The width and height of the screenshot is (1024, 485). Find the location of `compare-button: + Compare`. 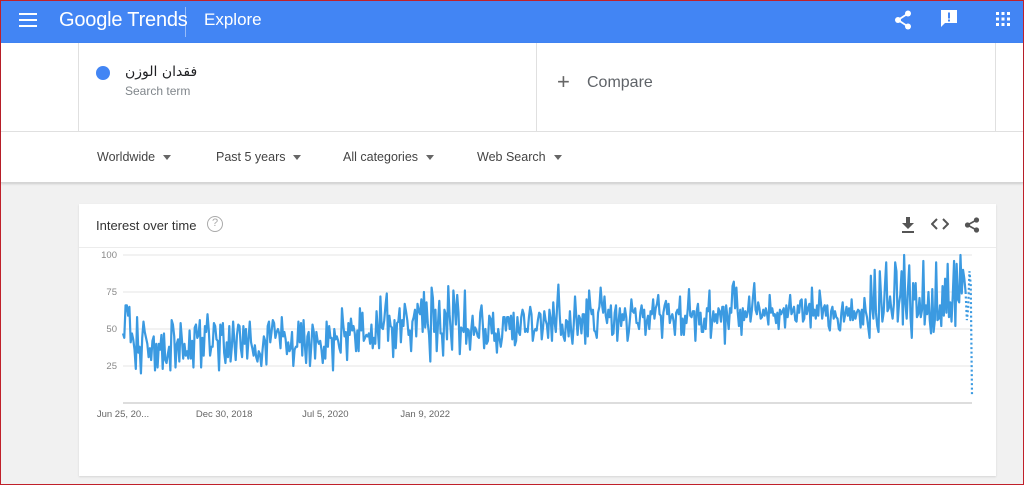

compare-button: + Compare is located at coordinates (766, 87).